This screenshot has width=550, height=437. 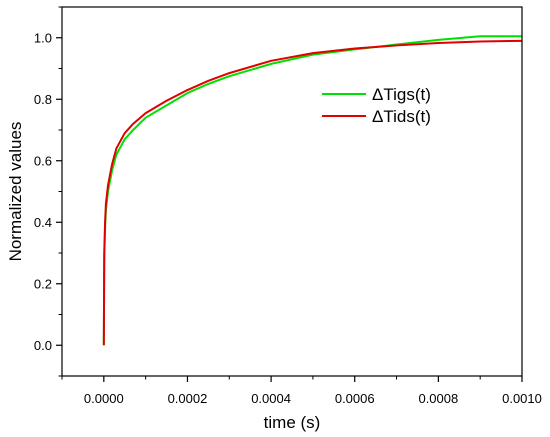 What do you see at coordinates (43, 222) in the screenshot?
I see `y-tick-label: 0.4` at bounding box center [43, 222].